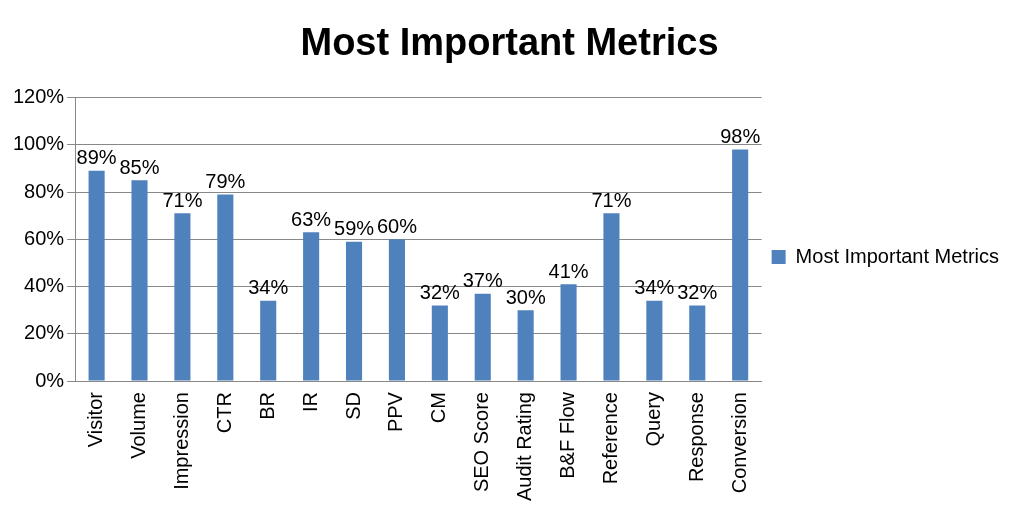 This screenshot has width=1029, height=514. What do you see at coordinates (44, 190) in the screenshot?
I see `y-tick-label: 80%` at bounding box center [44, 190].